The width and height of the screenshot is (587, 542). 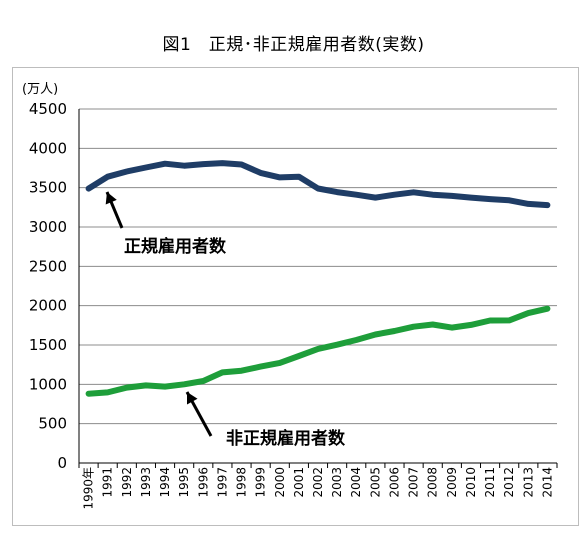 I want to click on y-tick-label: 1500, so click(x=48, y=345).